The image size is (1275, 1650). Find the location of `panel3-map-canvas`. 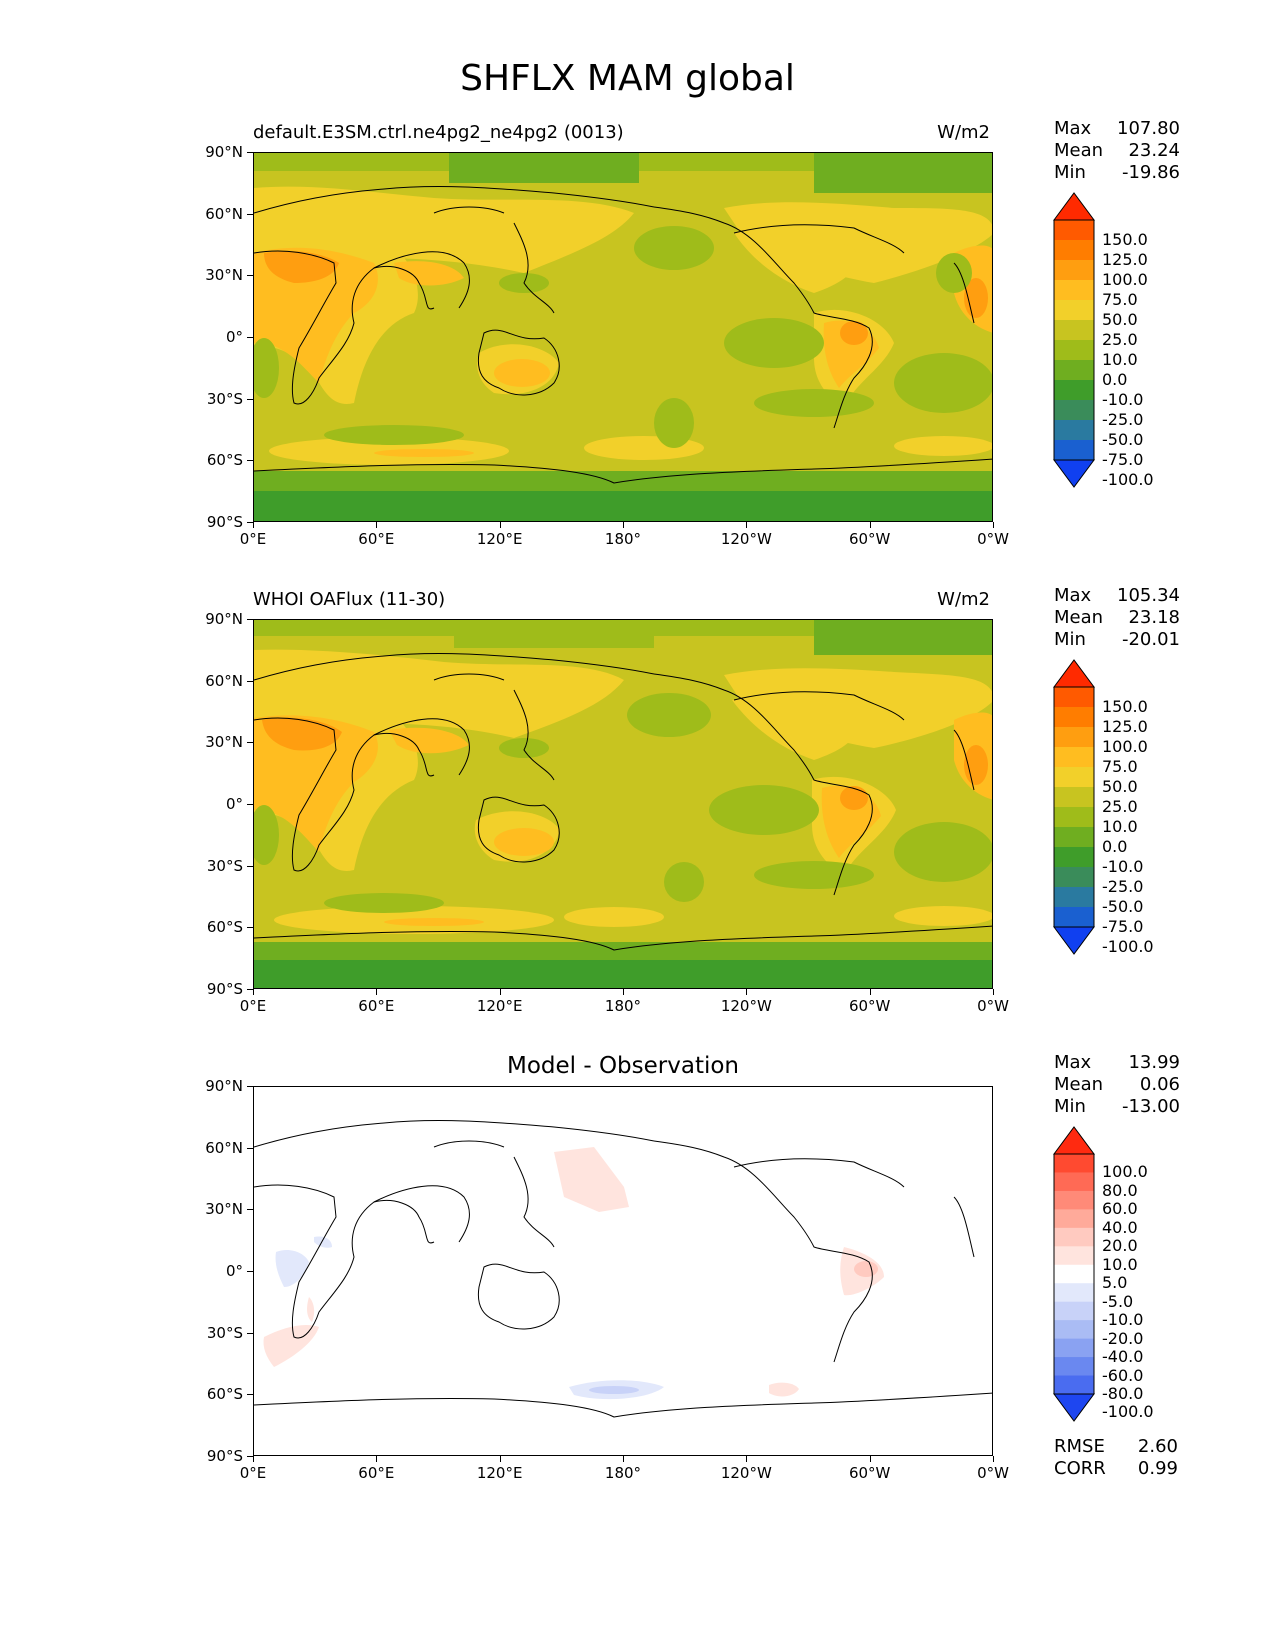

panel3-map-canvas is located at coordinates (623, 1271).